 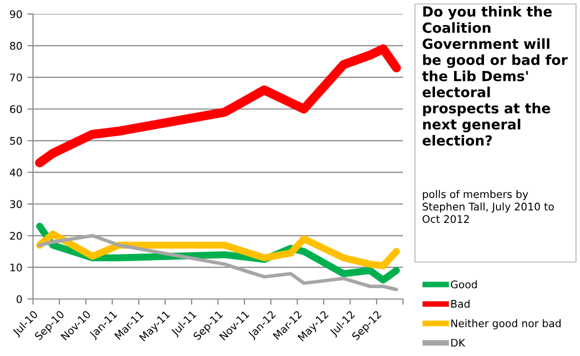 What do you see at coordinates (488, 206) in the screenshot?
I see `text: polls of members by Stephen Tall, July 2010 to Oct 2012` at bounding box center [488, 206].